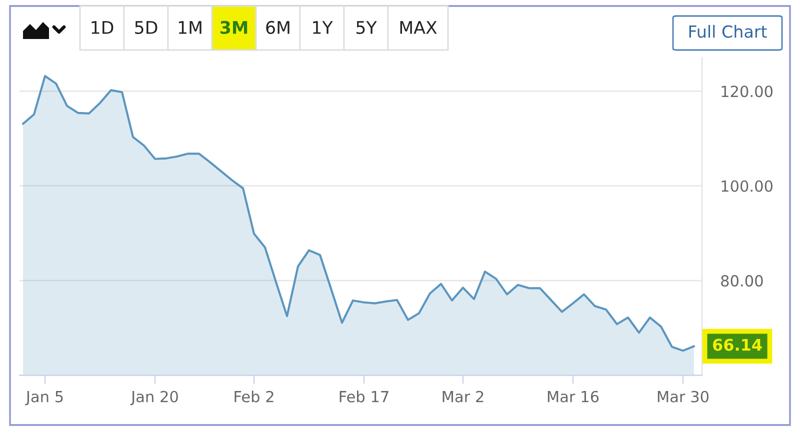 The image size is (800, 432). Describe the element at coordinates (728, 31) in the screenshot. I see `text: Full Chart` at that location.